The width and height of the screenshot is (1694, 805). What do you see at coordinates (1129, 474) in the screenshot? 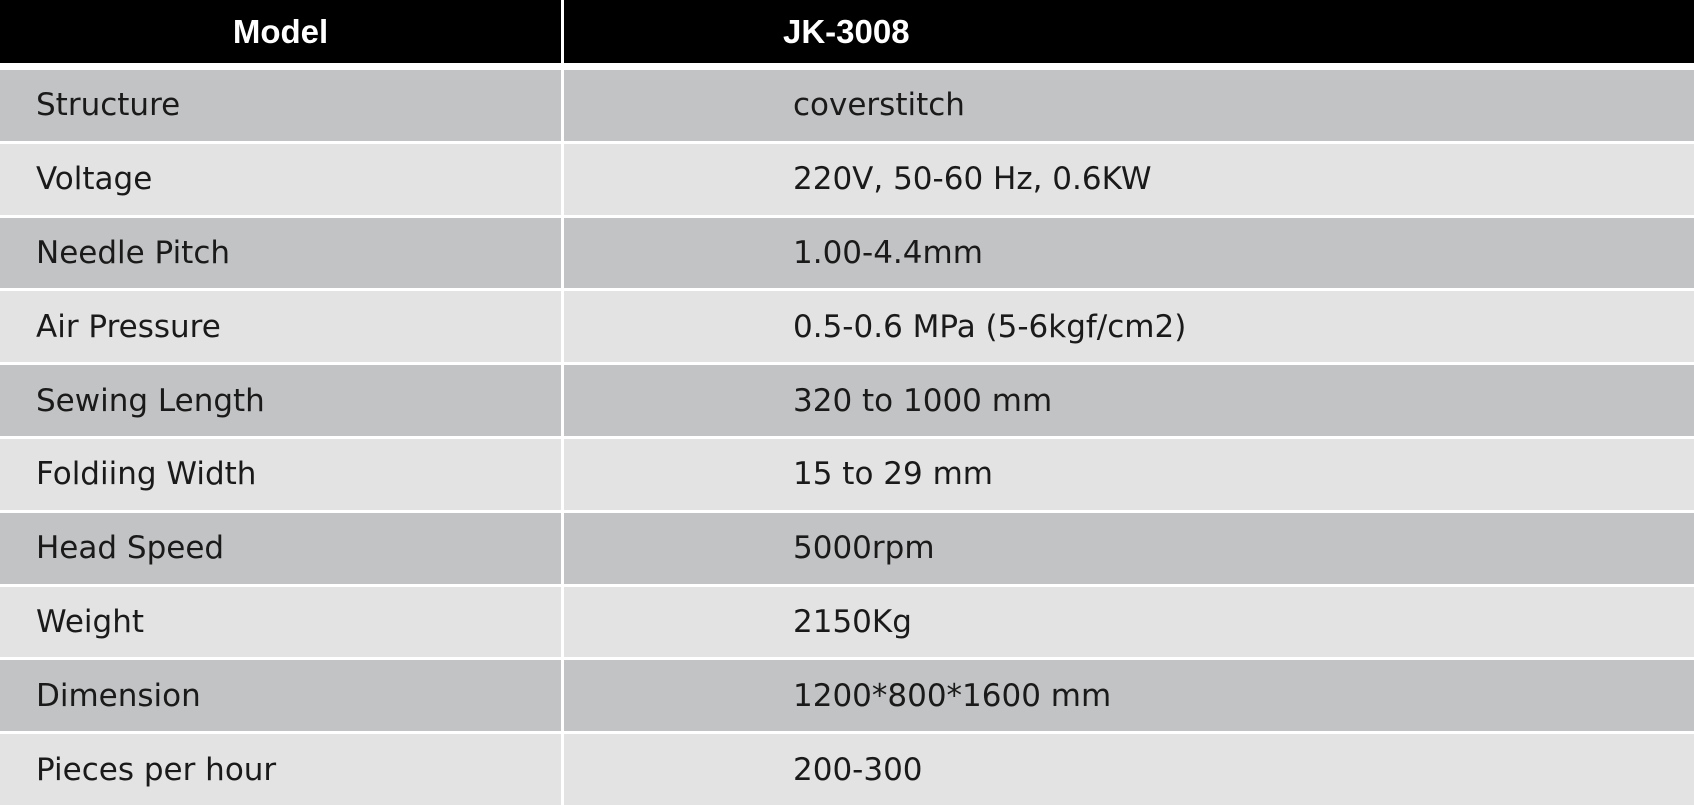
I see `row-value: 15 to 29 mm` at bounding box center [1129, 474].